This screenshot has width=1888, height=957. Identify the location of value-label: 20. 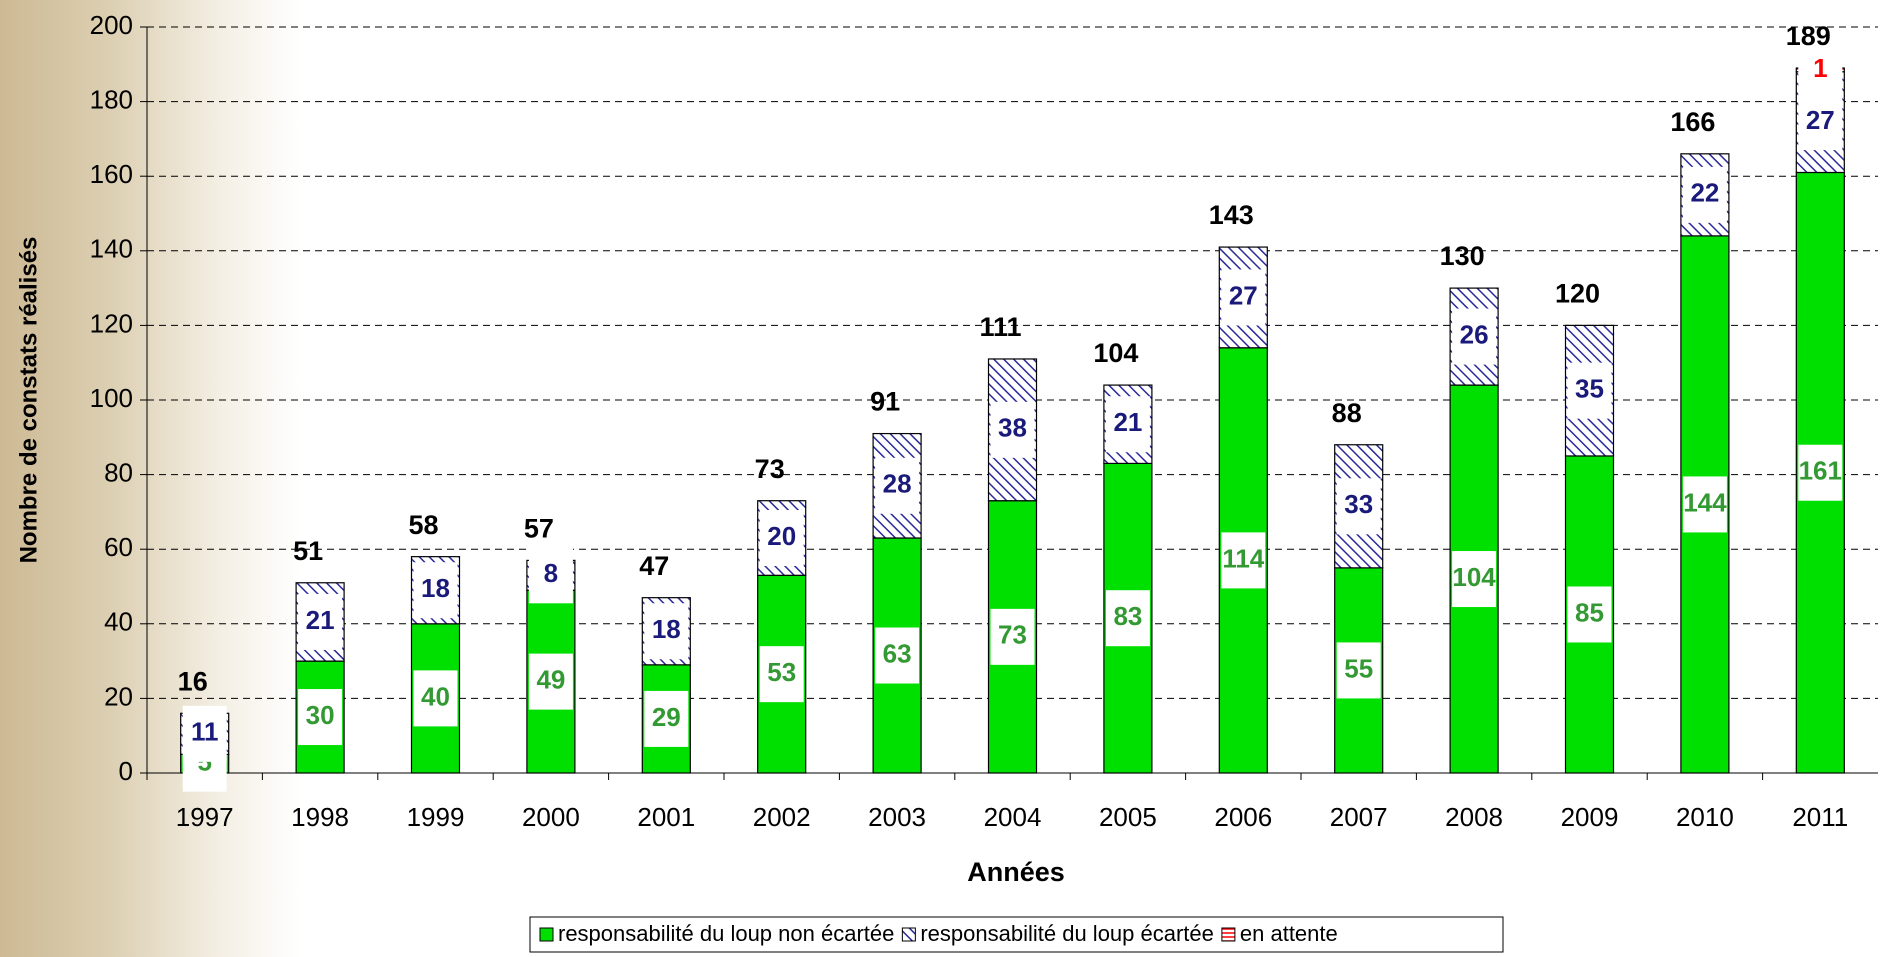
(781, 536).